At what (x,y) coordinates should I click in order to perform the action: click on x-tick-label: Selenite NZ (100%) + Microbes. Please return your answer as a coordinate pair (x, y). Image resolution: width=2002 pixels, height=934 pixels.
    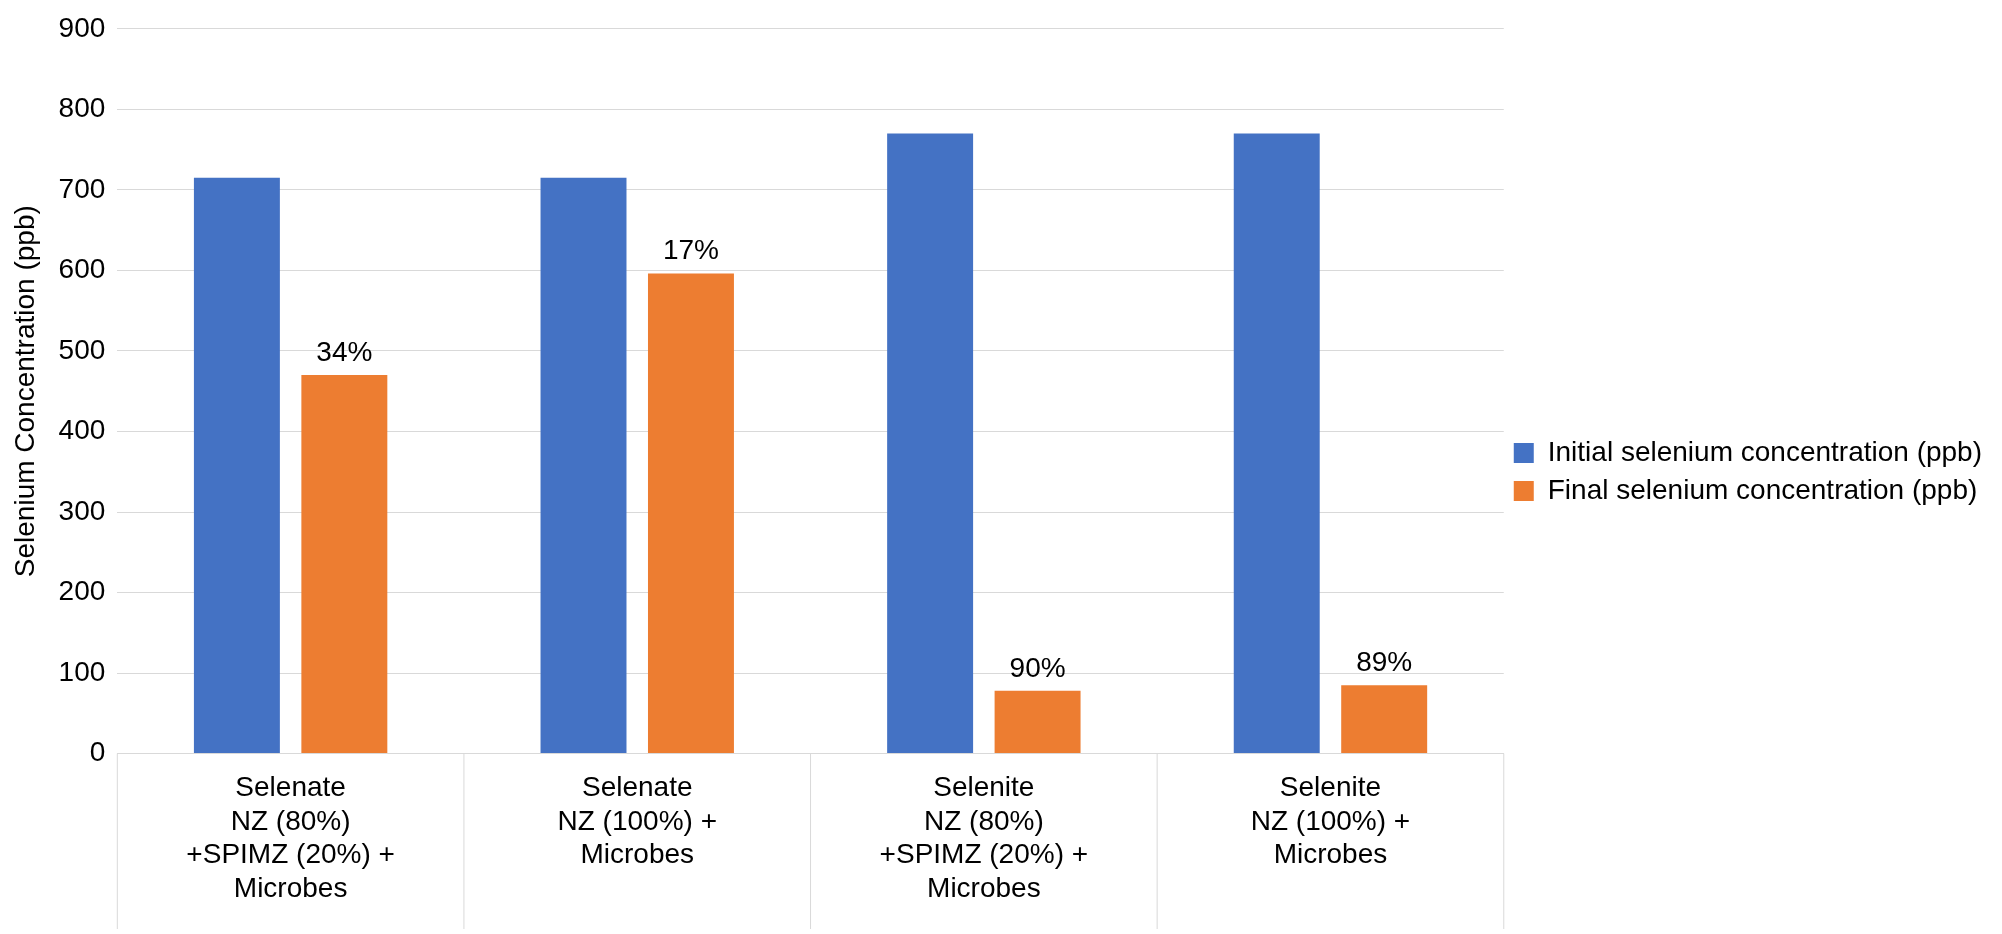
    Looking at the image, I should click on (1330, 820).